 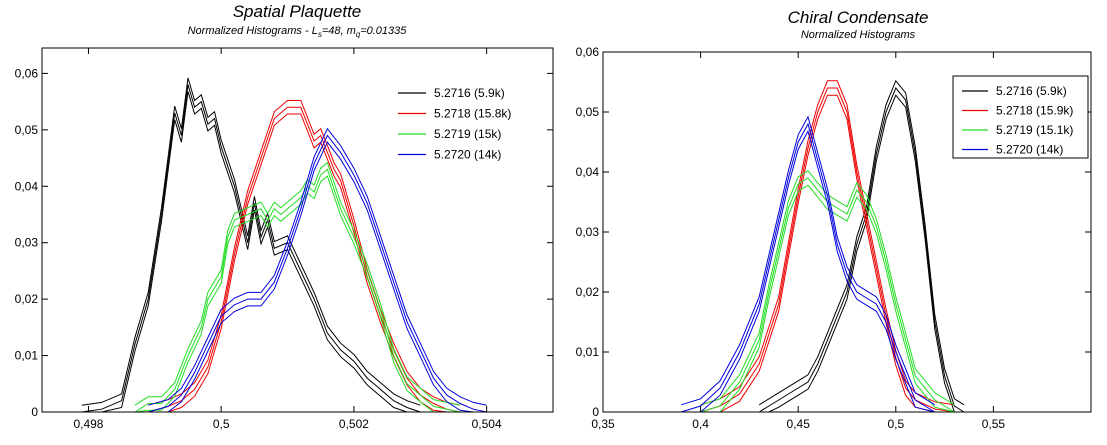 I want to click on subtitle-prefix: Normalized Histograms - L, so click(x=253, y=31).